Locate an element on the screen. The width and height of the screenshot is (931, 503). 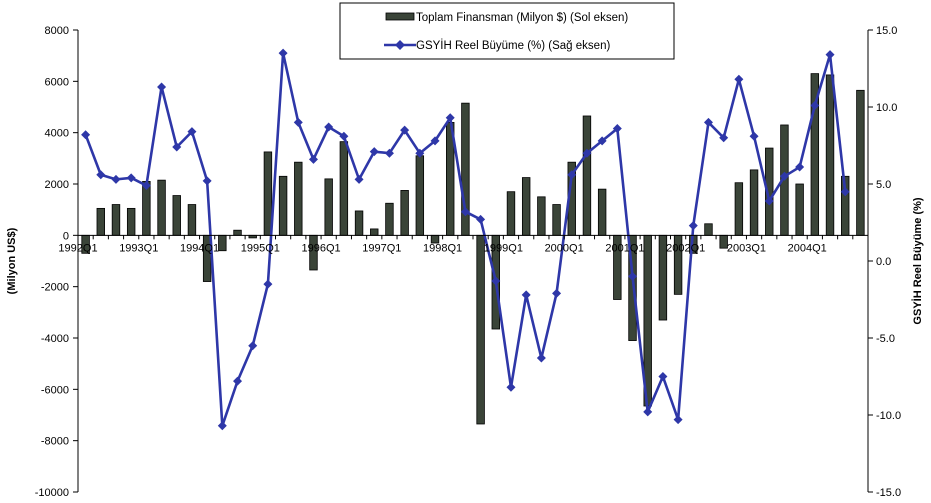
bar-1999Q2 is located at coordinates (526, 206).